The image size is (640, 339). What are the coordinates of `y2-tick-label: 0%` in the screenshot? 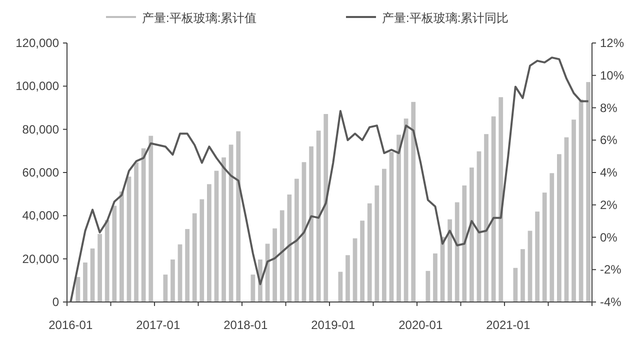 It's located at (609, 237).